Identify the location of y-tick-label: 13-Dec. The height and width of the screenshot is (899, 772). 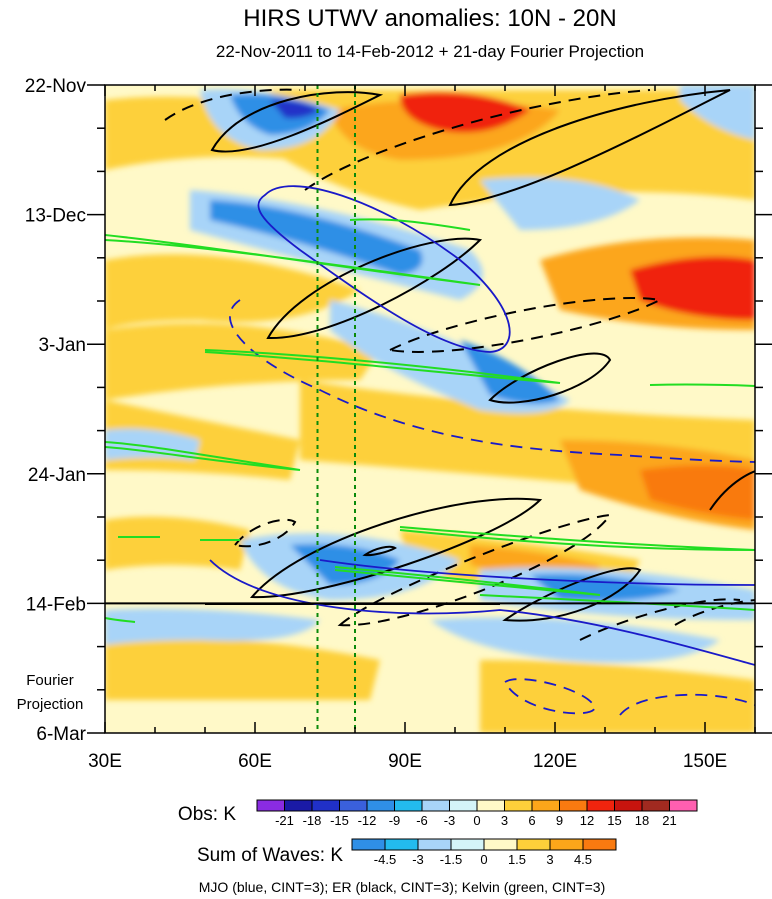
(55, 216).